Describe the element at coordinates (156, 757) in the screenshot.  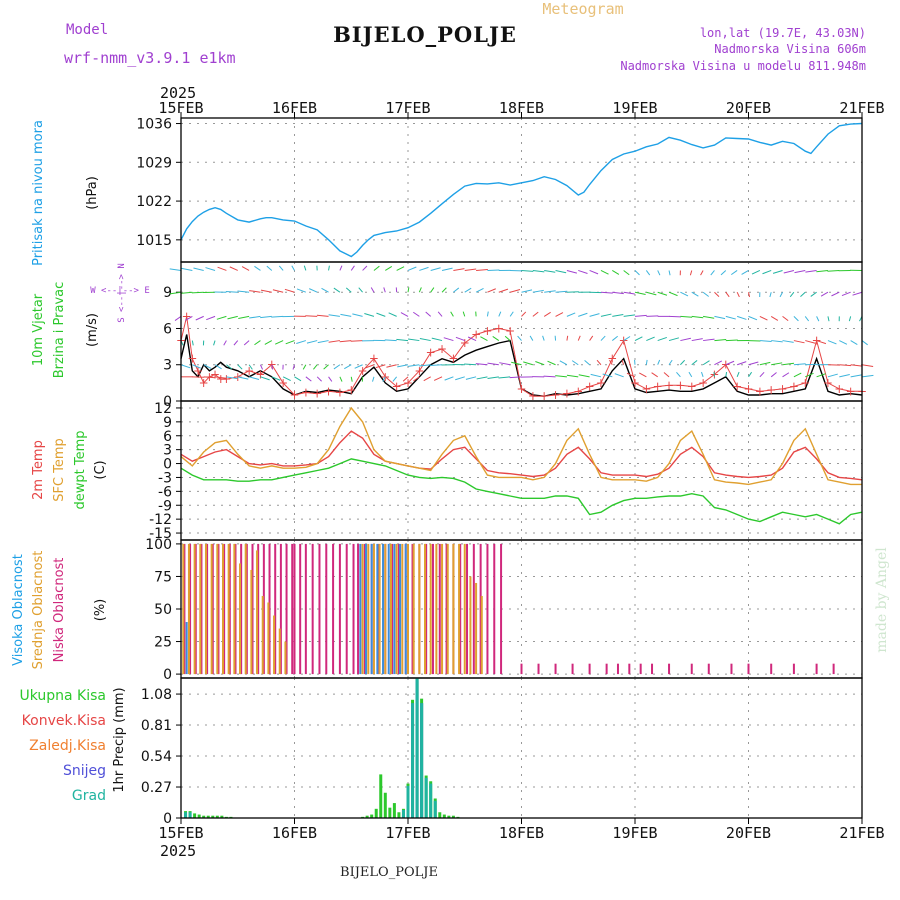
I see `ytick-label: 0.54` at that location.